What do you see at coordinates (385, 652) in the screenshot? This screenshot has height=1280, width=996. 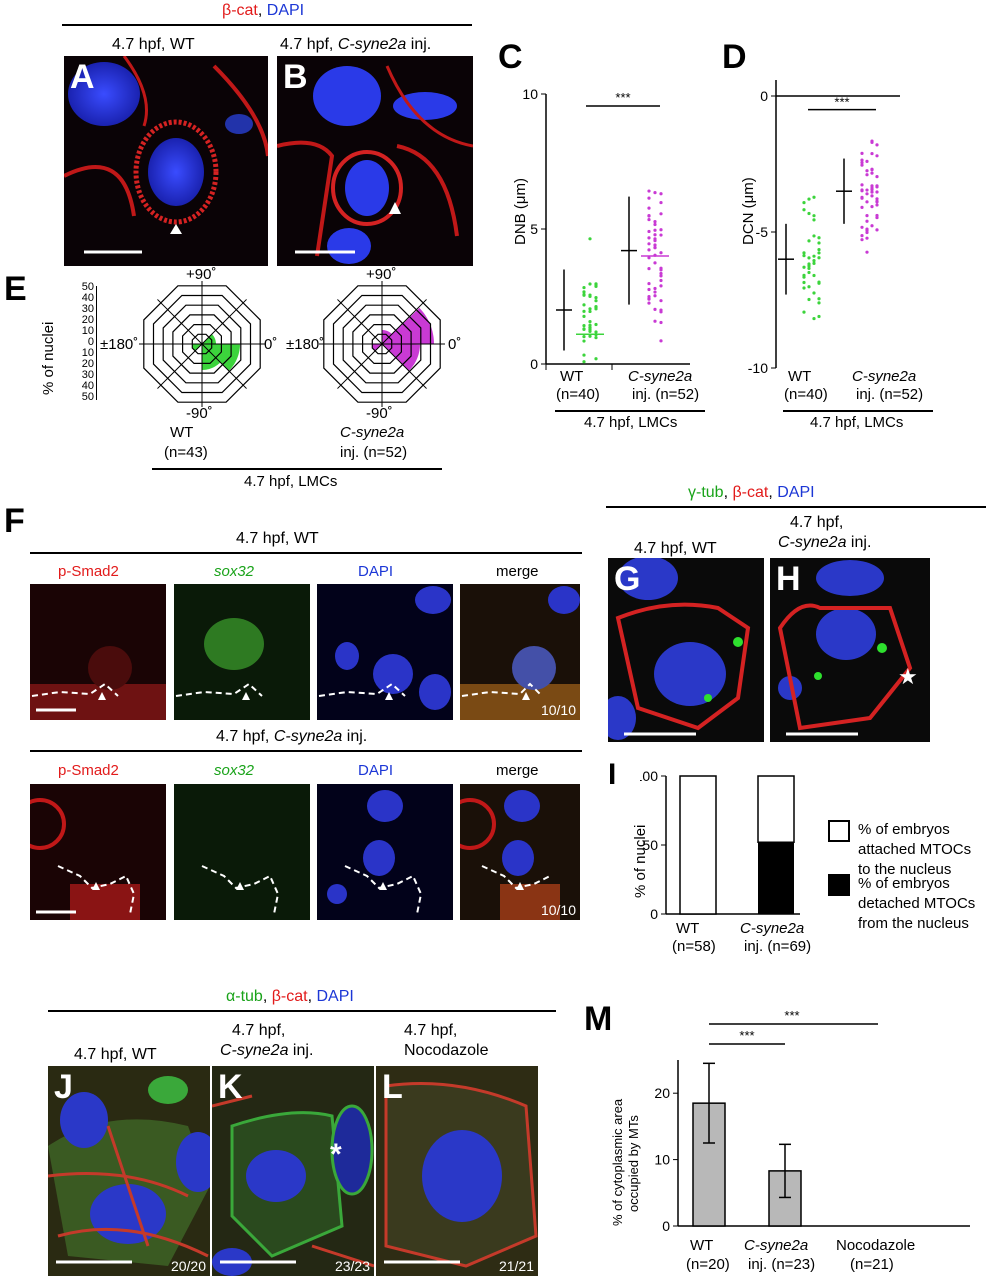 I see `f-wt-dapi-image` at bounding box center [385, 652].